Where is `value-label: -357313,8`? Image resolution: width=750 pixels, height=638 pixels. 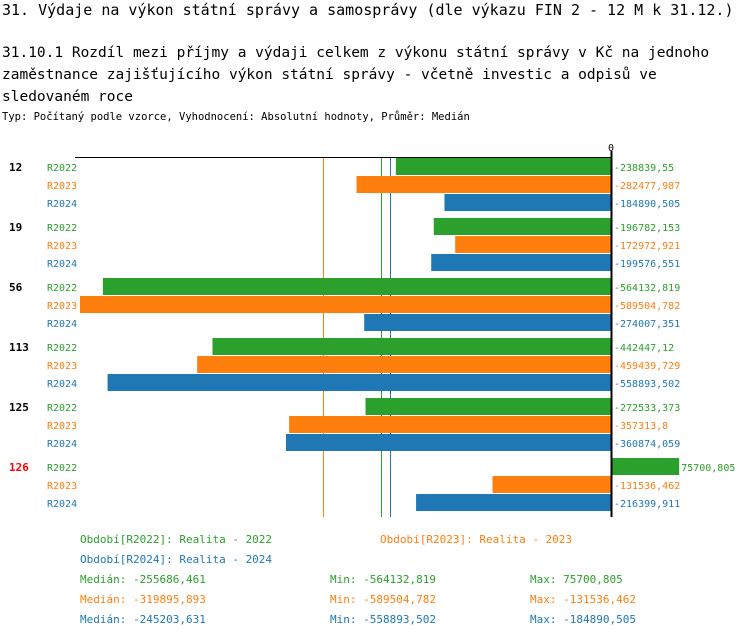
value-label: -357313,8 is located at coordinates (641, 426).